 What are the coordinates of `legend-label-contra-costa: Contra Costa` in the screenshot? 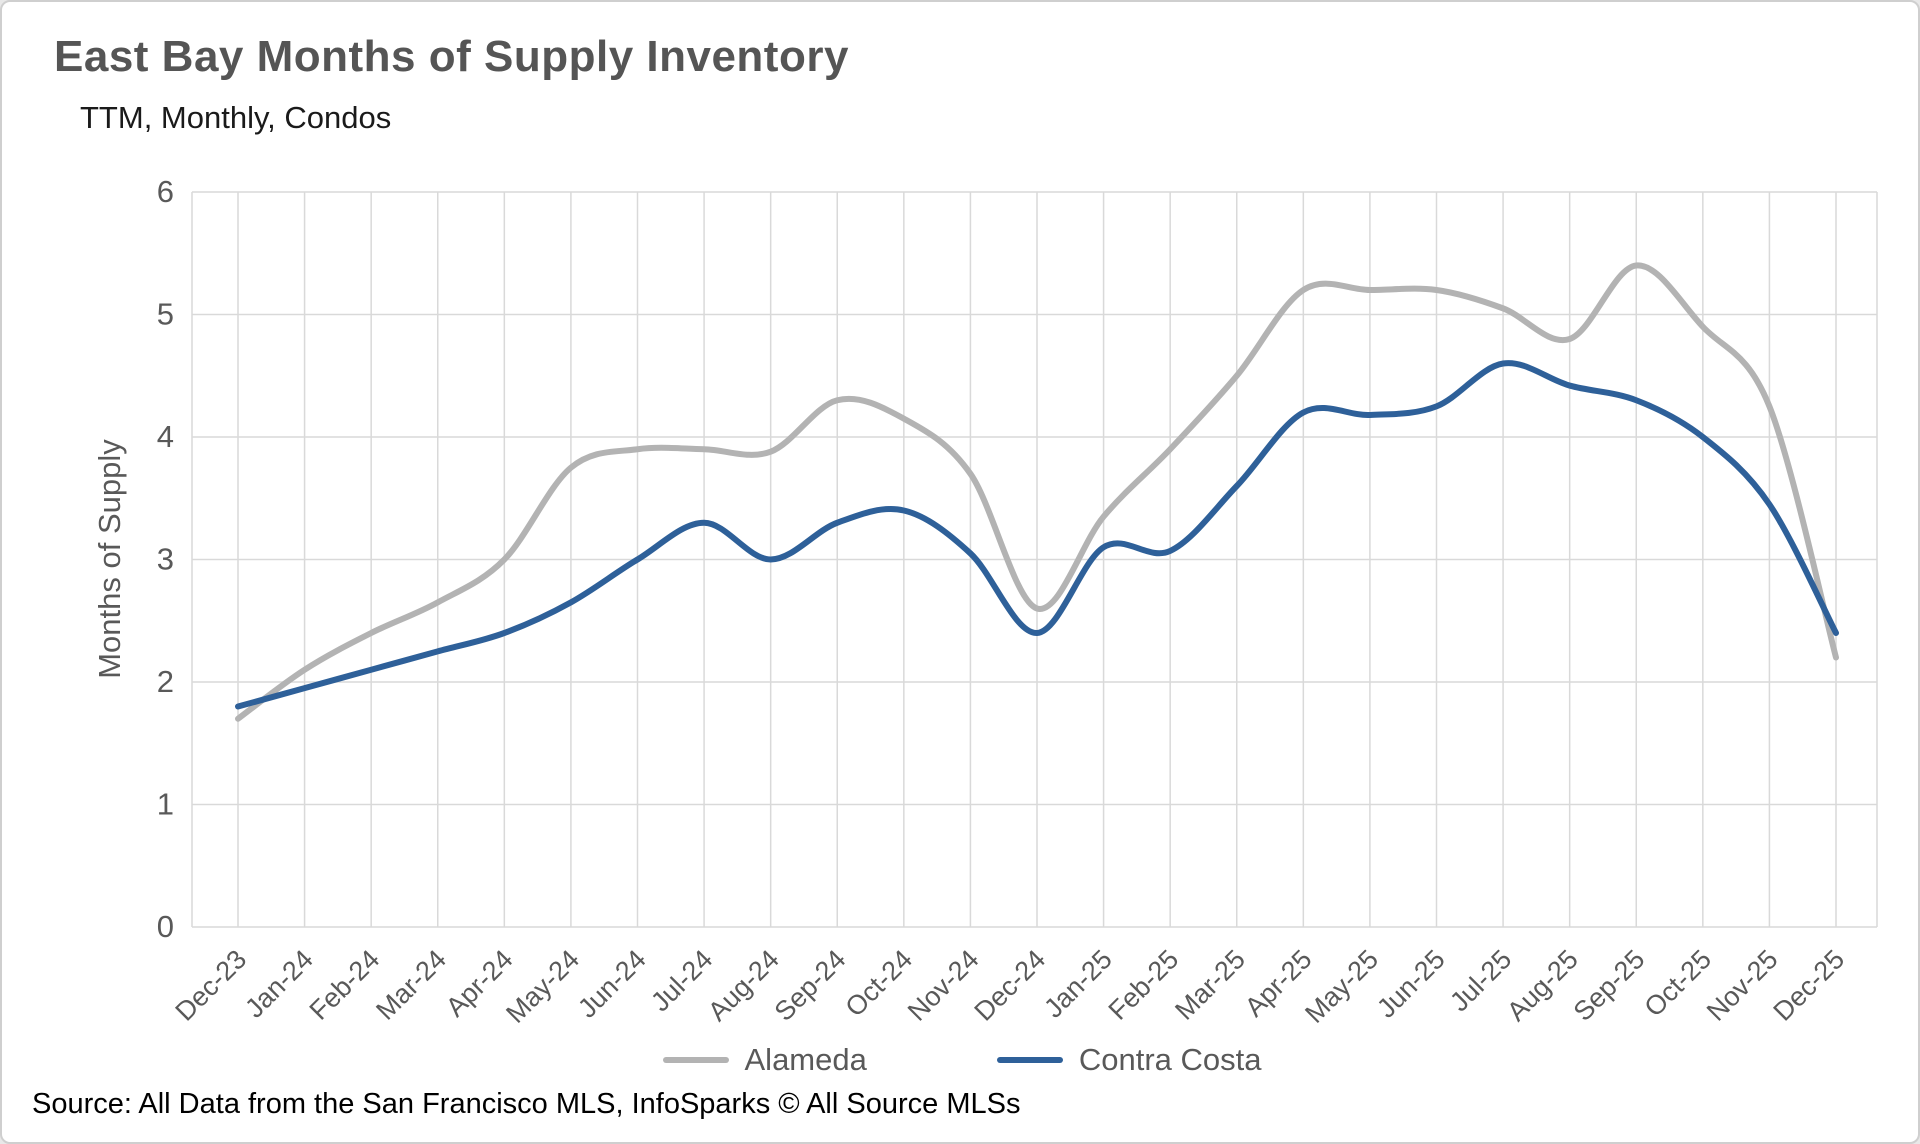 It's located at (1170, 1059).